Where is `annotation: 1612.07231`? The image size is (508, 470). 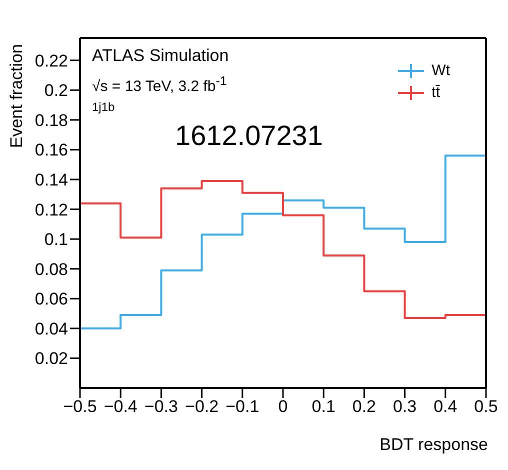
annotation: 1612.07231 is located at coordinates (249, 136).